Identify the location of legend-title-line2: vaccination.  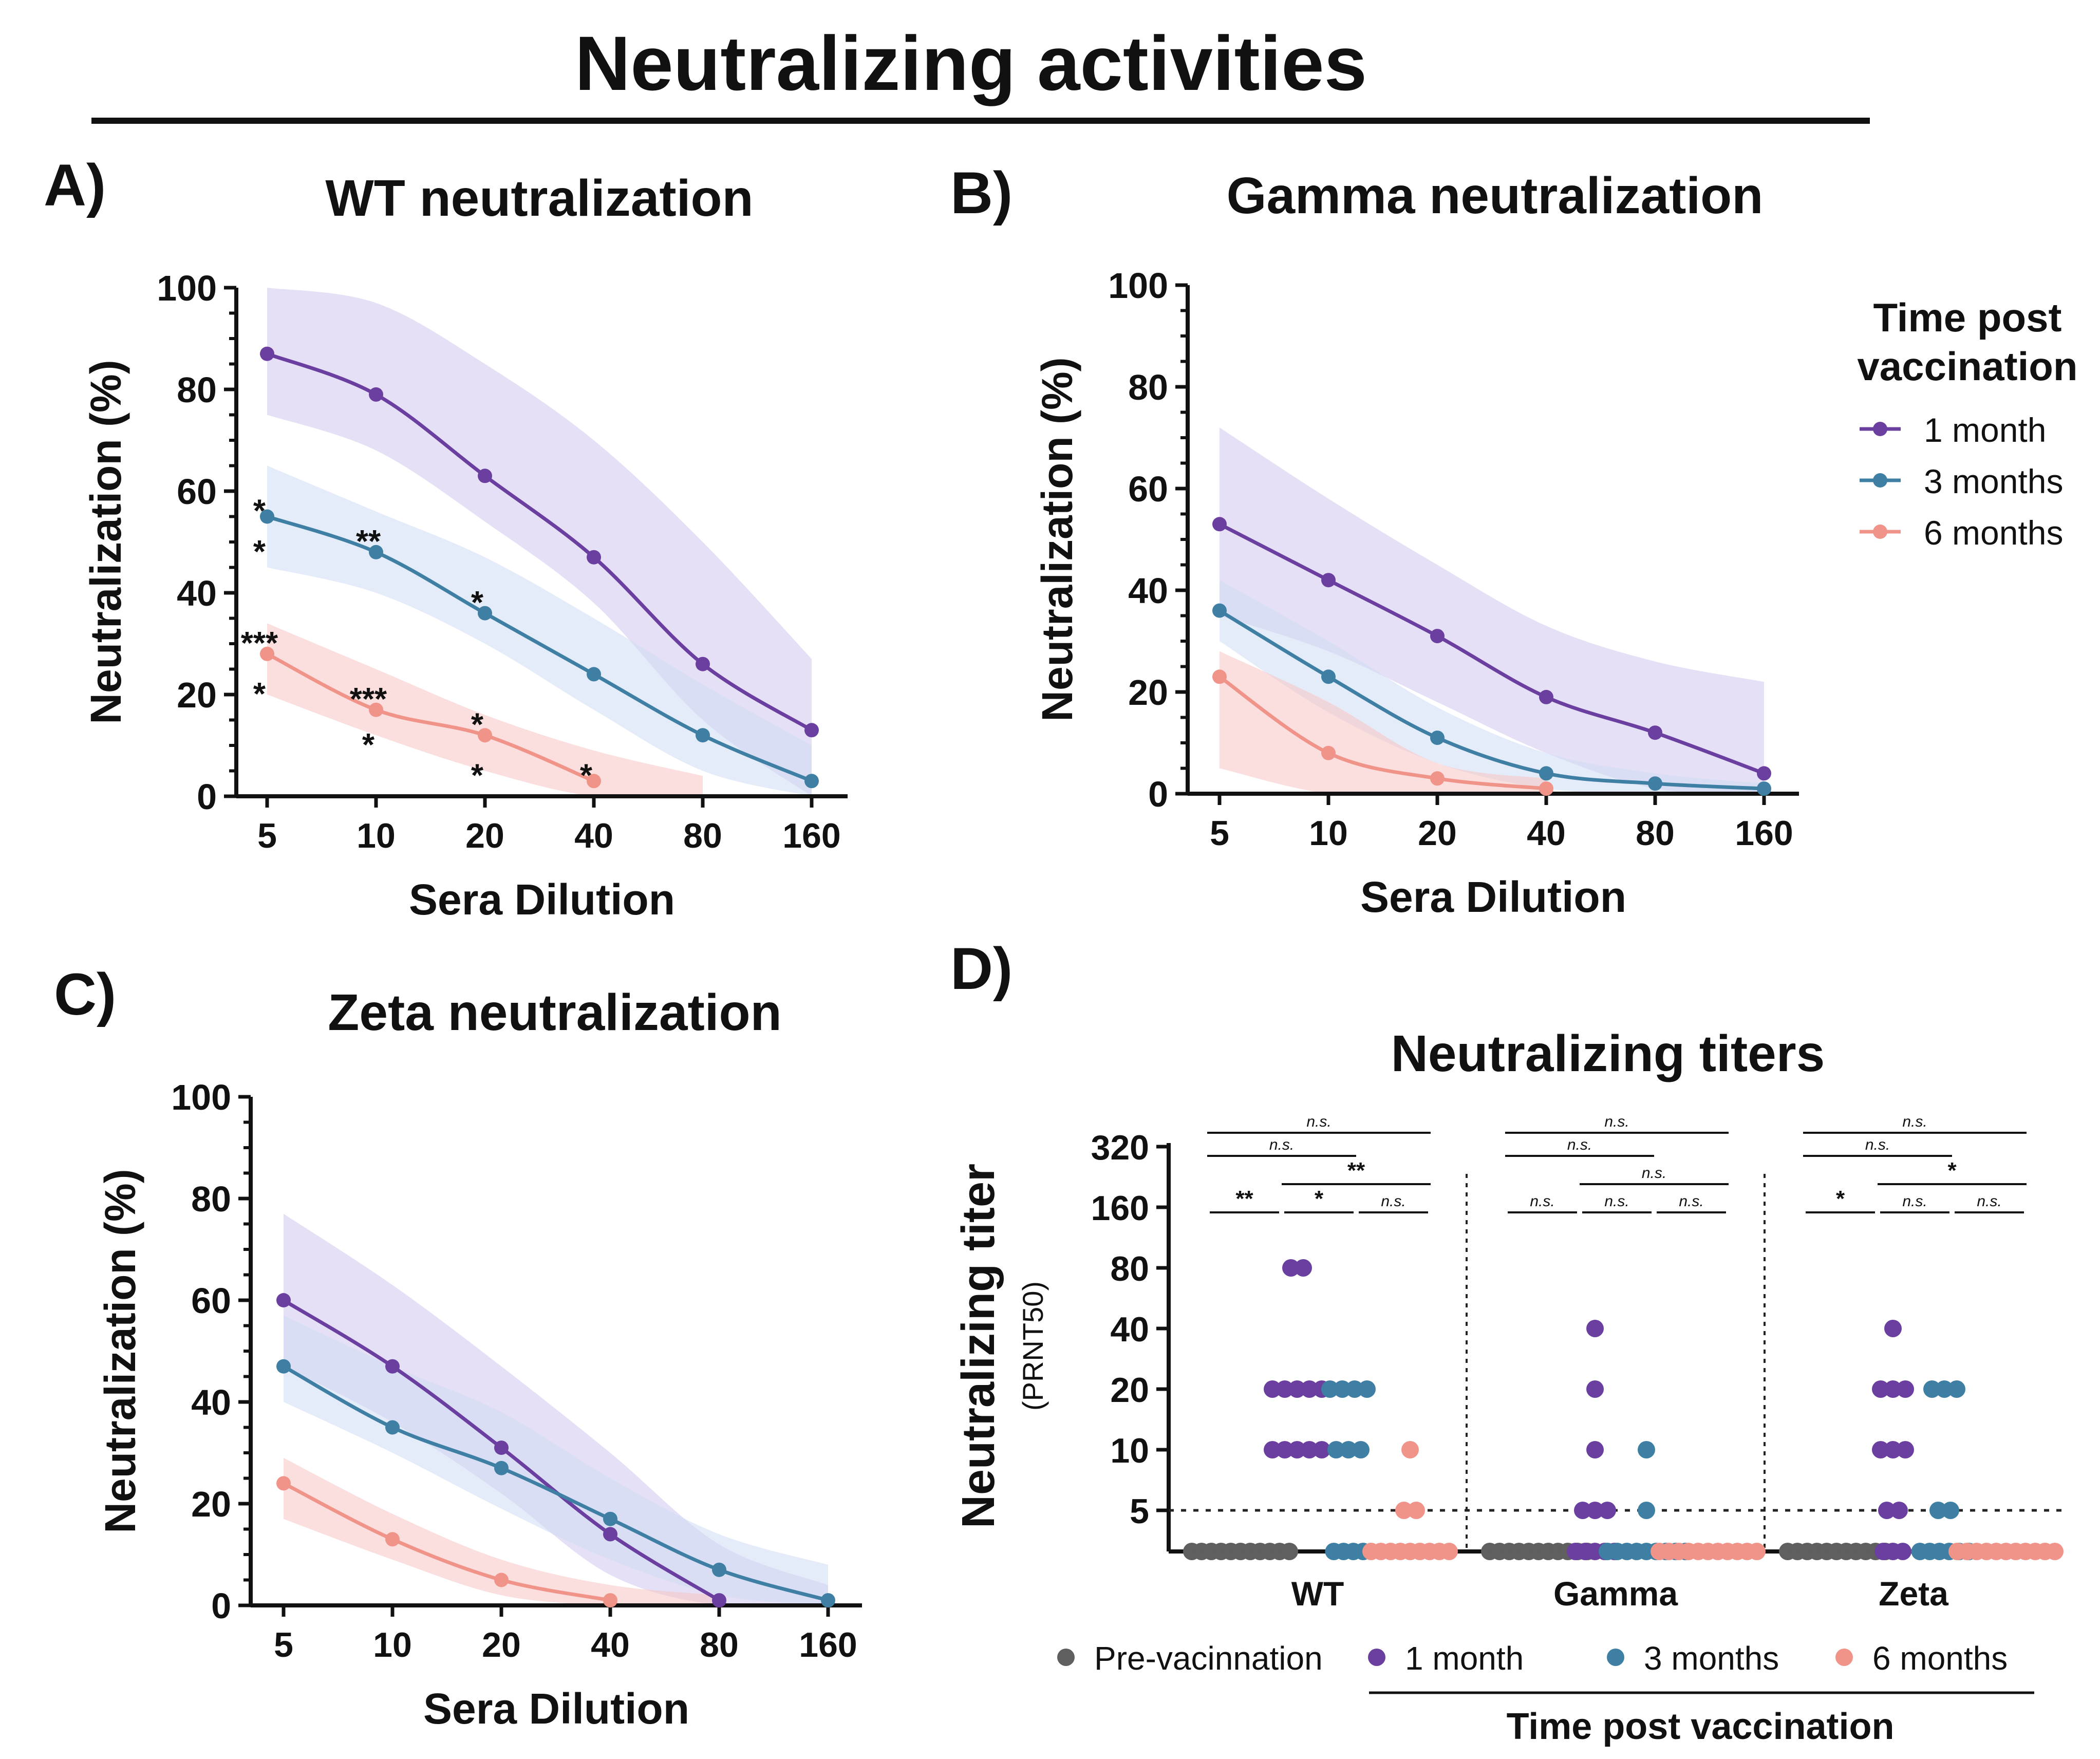
(1967, 366).